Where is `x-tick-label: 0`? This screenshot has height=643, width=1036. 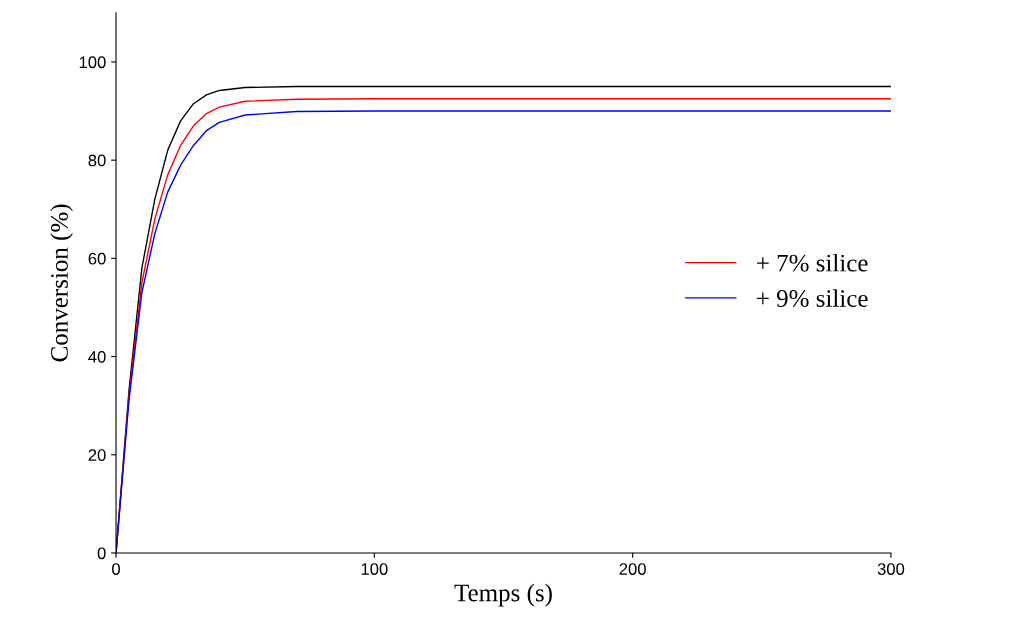 x-tick-label: 0 is located at coordinates (116, 569).